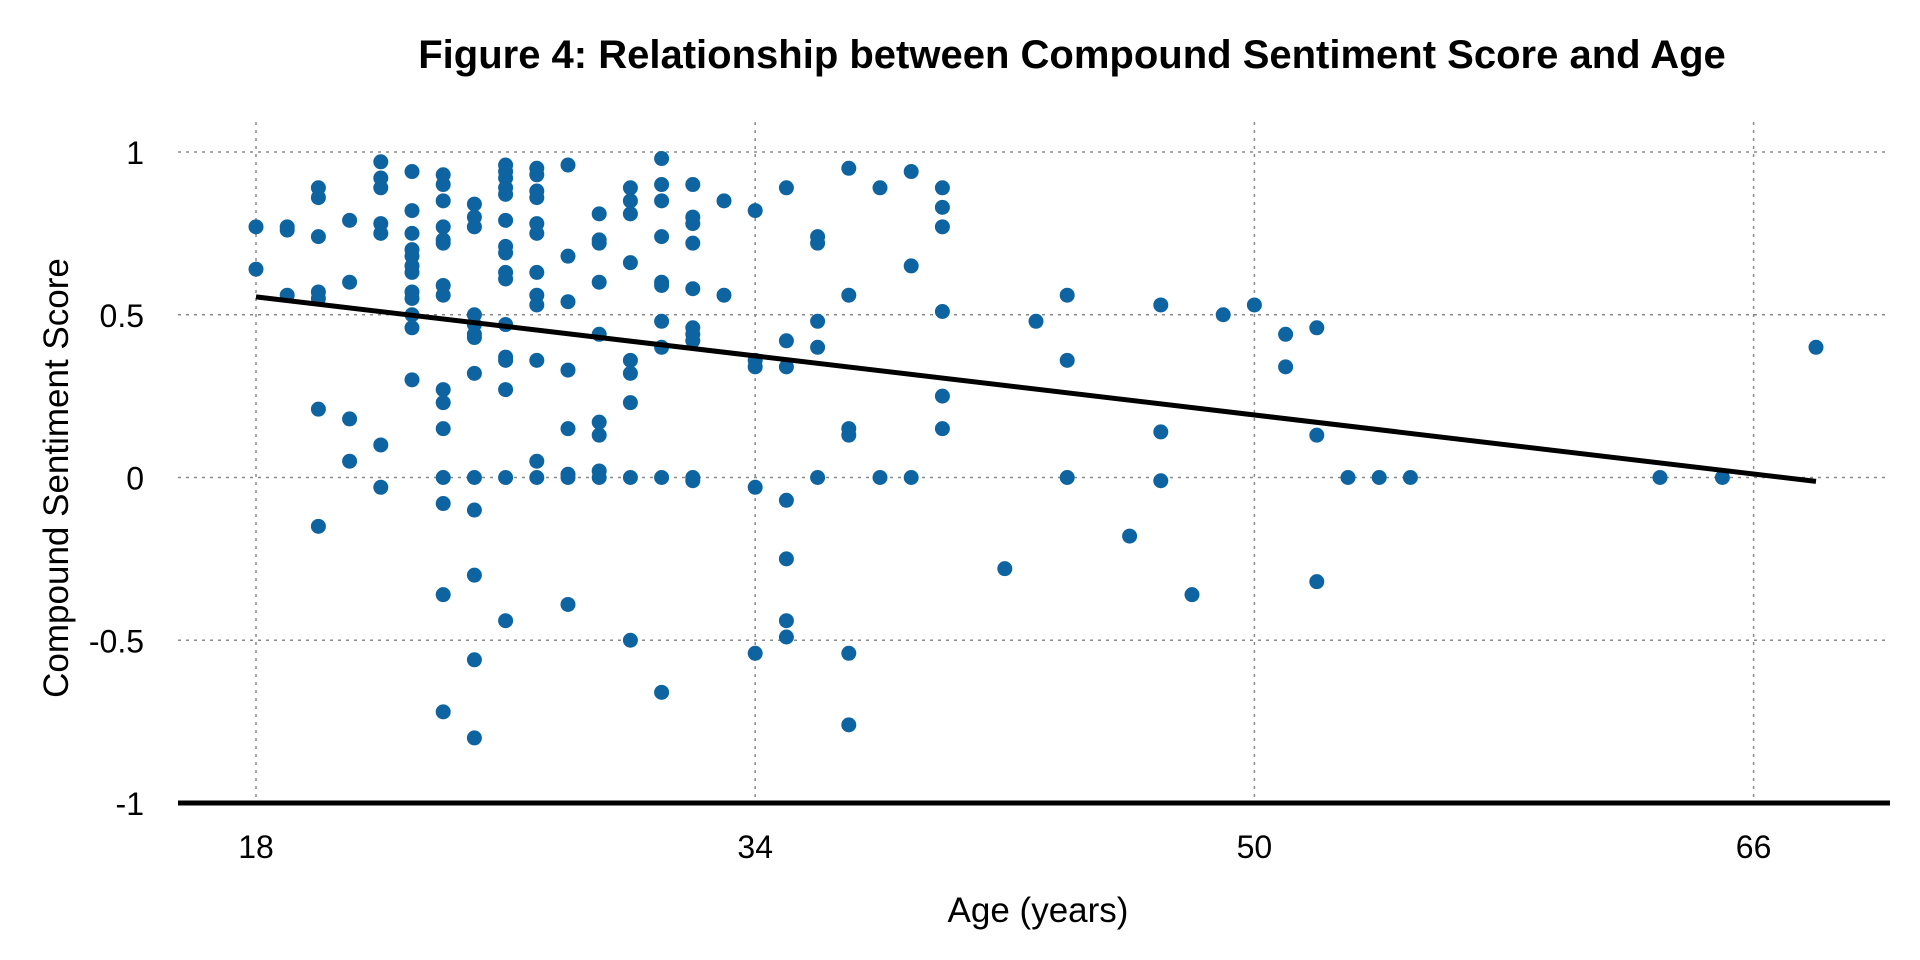 This screenshot has width=1920, height=960. I want to click on x-tick-label: 18, so click(256, 847).